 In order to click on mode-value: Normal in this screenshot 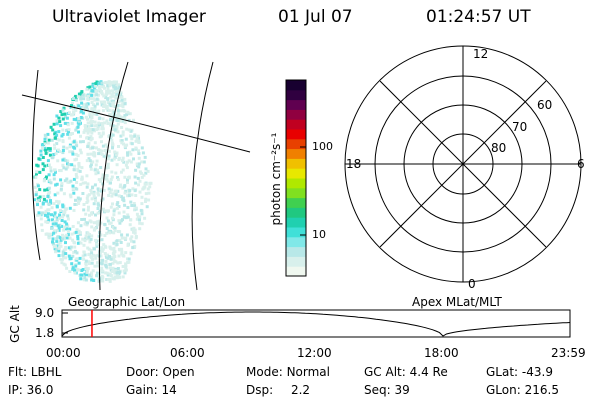, I will do `click(308, 372)`.